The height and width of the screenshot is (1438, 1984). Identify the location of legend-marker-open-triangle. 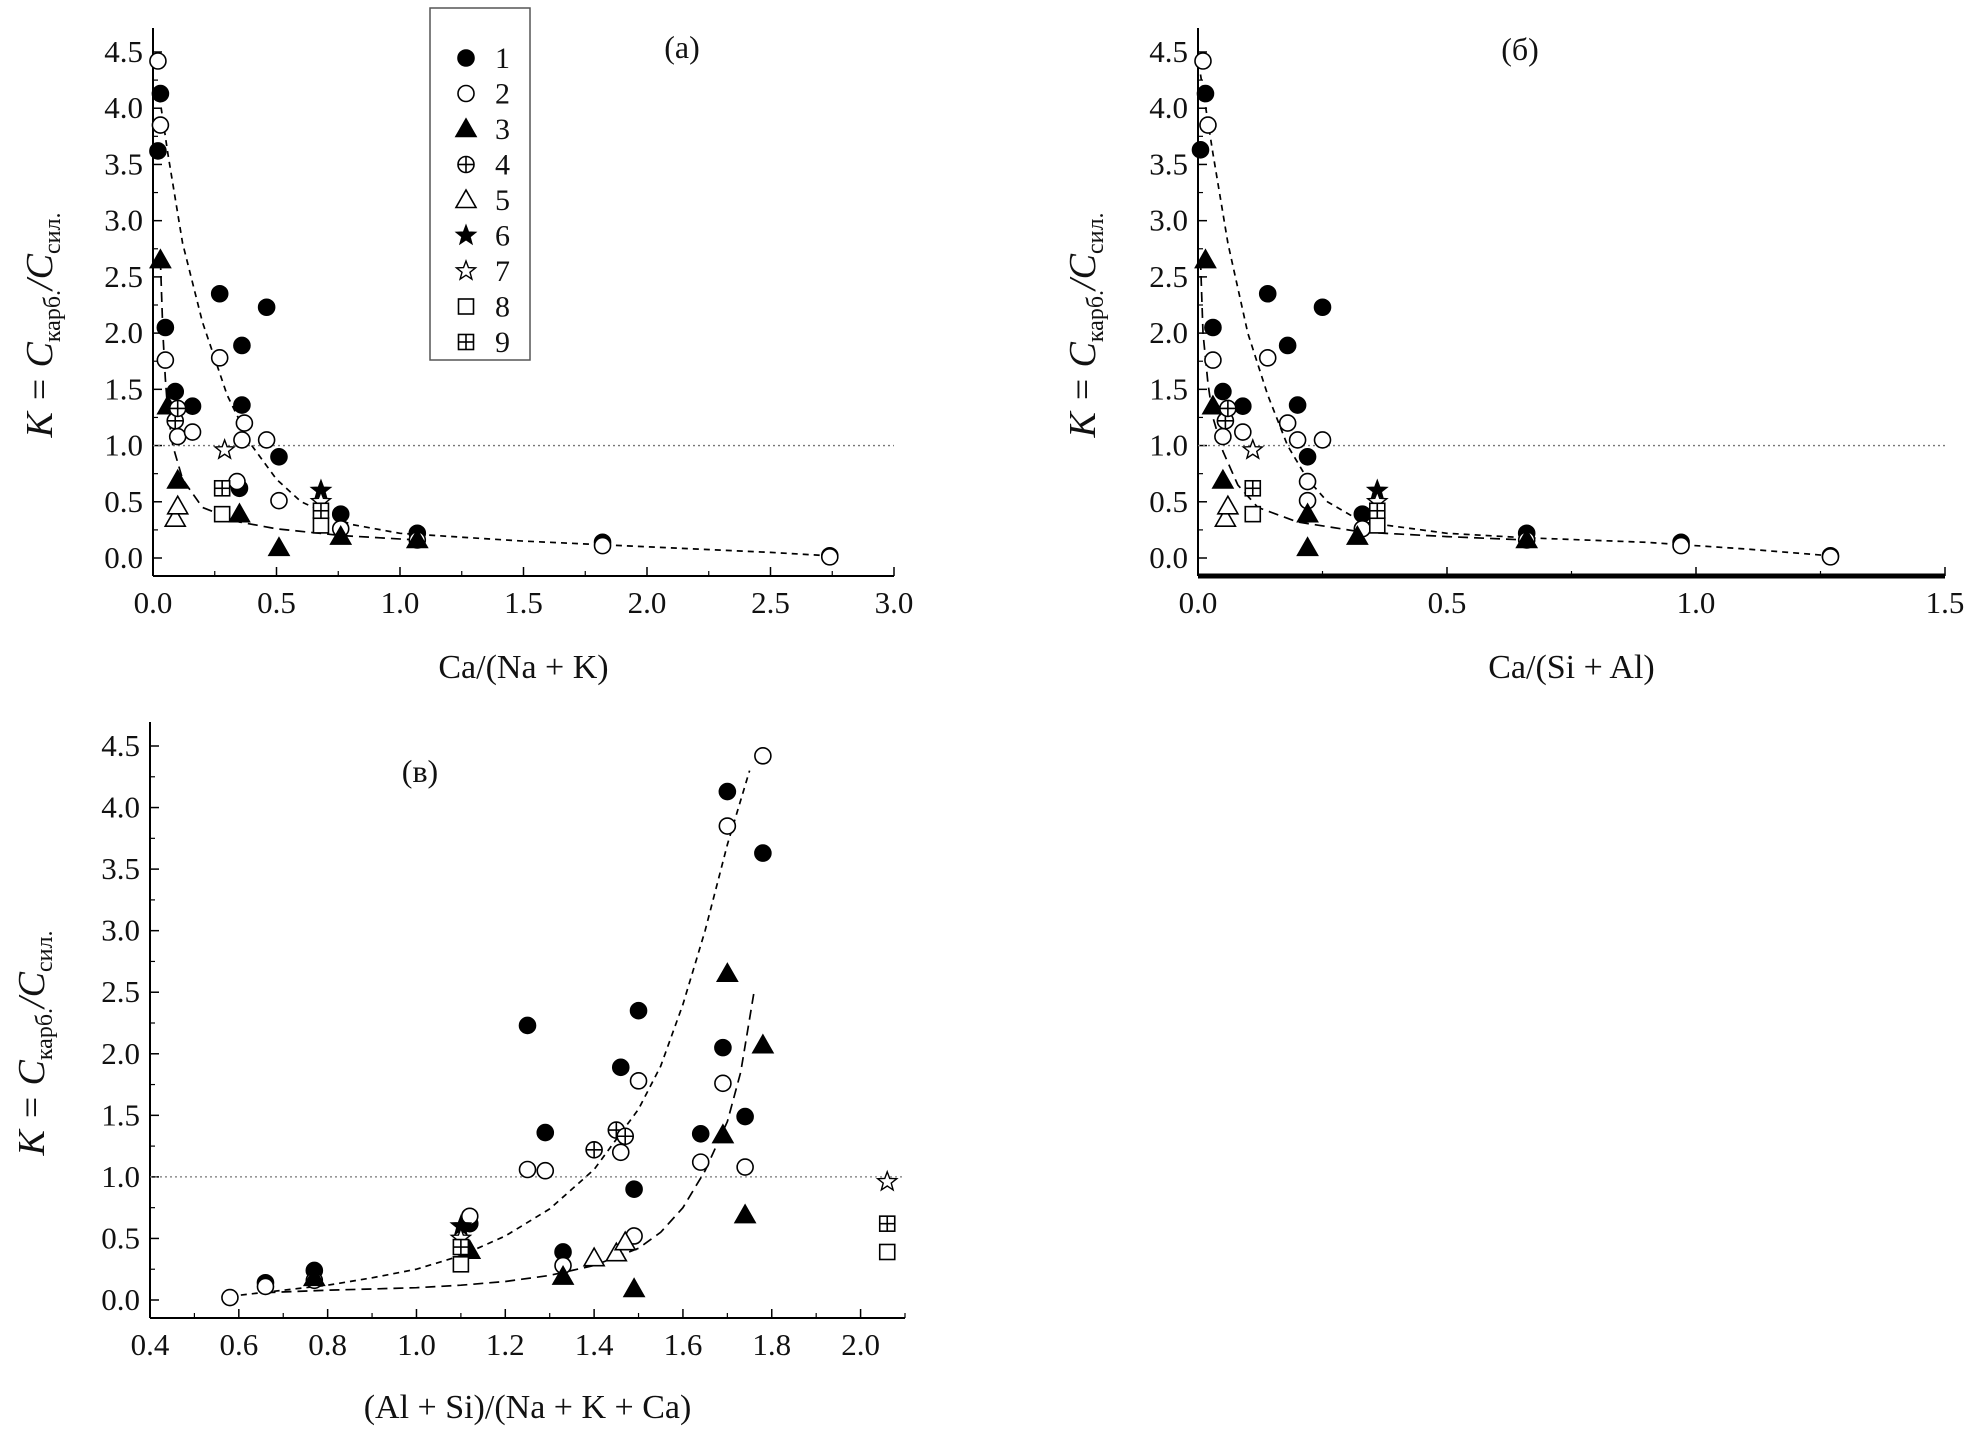
(466, 198).